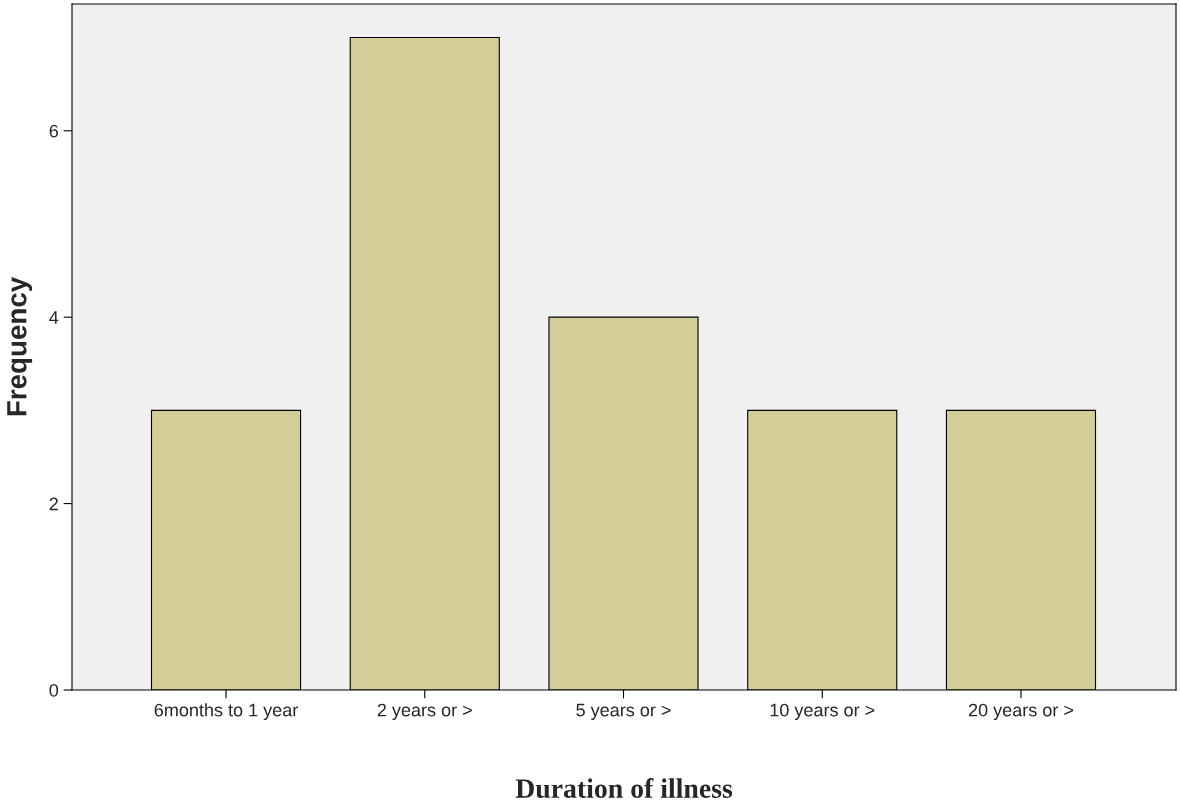  What do you see at coordinates (54, 690) in the screenshot?
I see `y-tick-label: 0` at bounding box center [54, 690].